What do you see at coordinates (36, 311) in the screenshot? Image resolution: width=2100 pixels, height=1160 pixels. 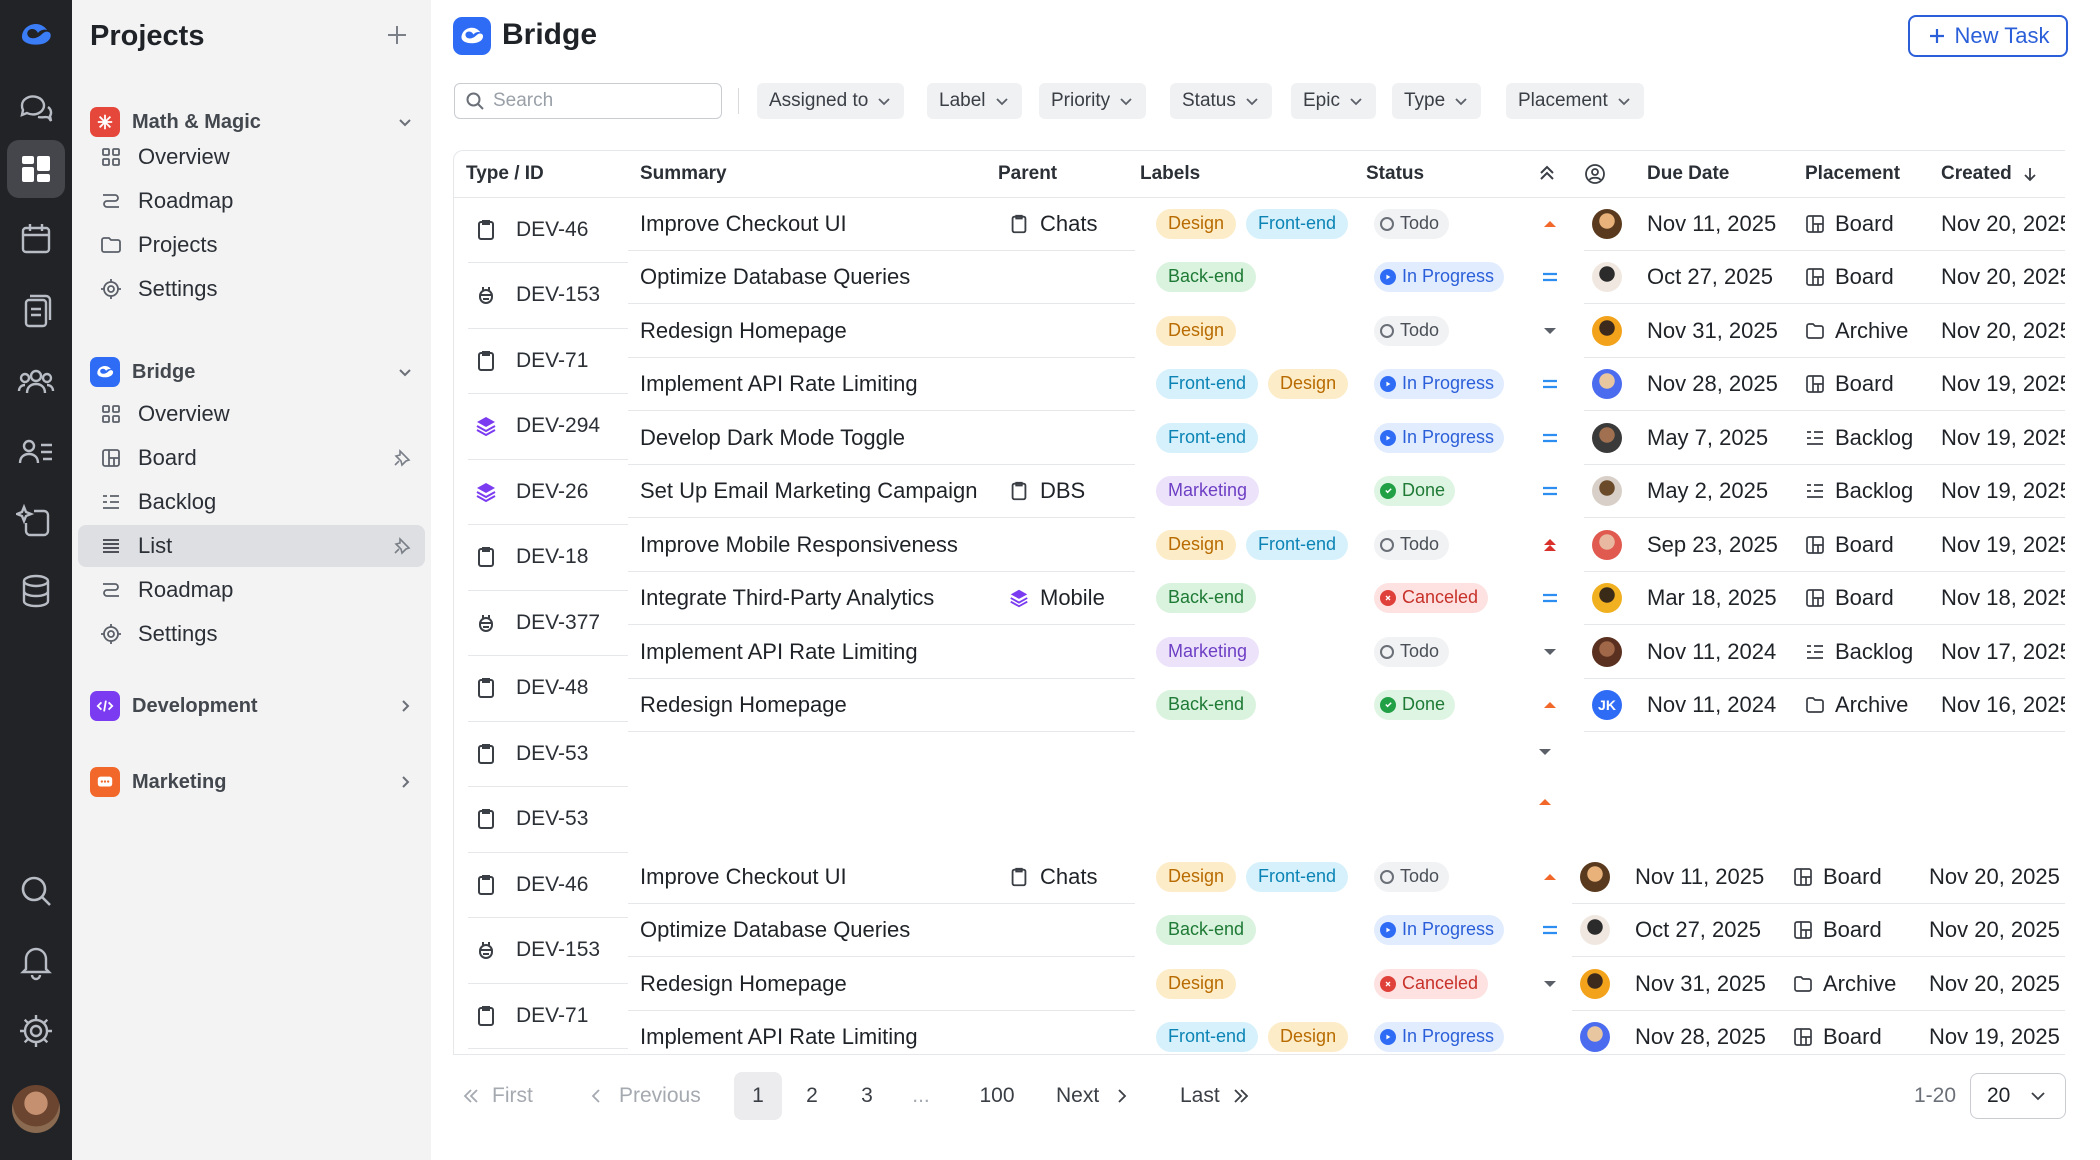 I see `documents-icon` at bounding box center [36, 311].